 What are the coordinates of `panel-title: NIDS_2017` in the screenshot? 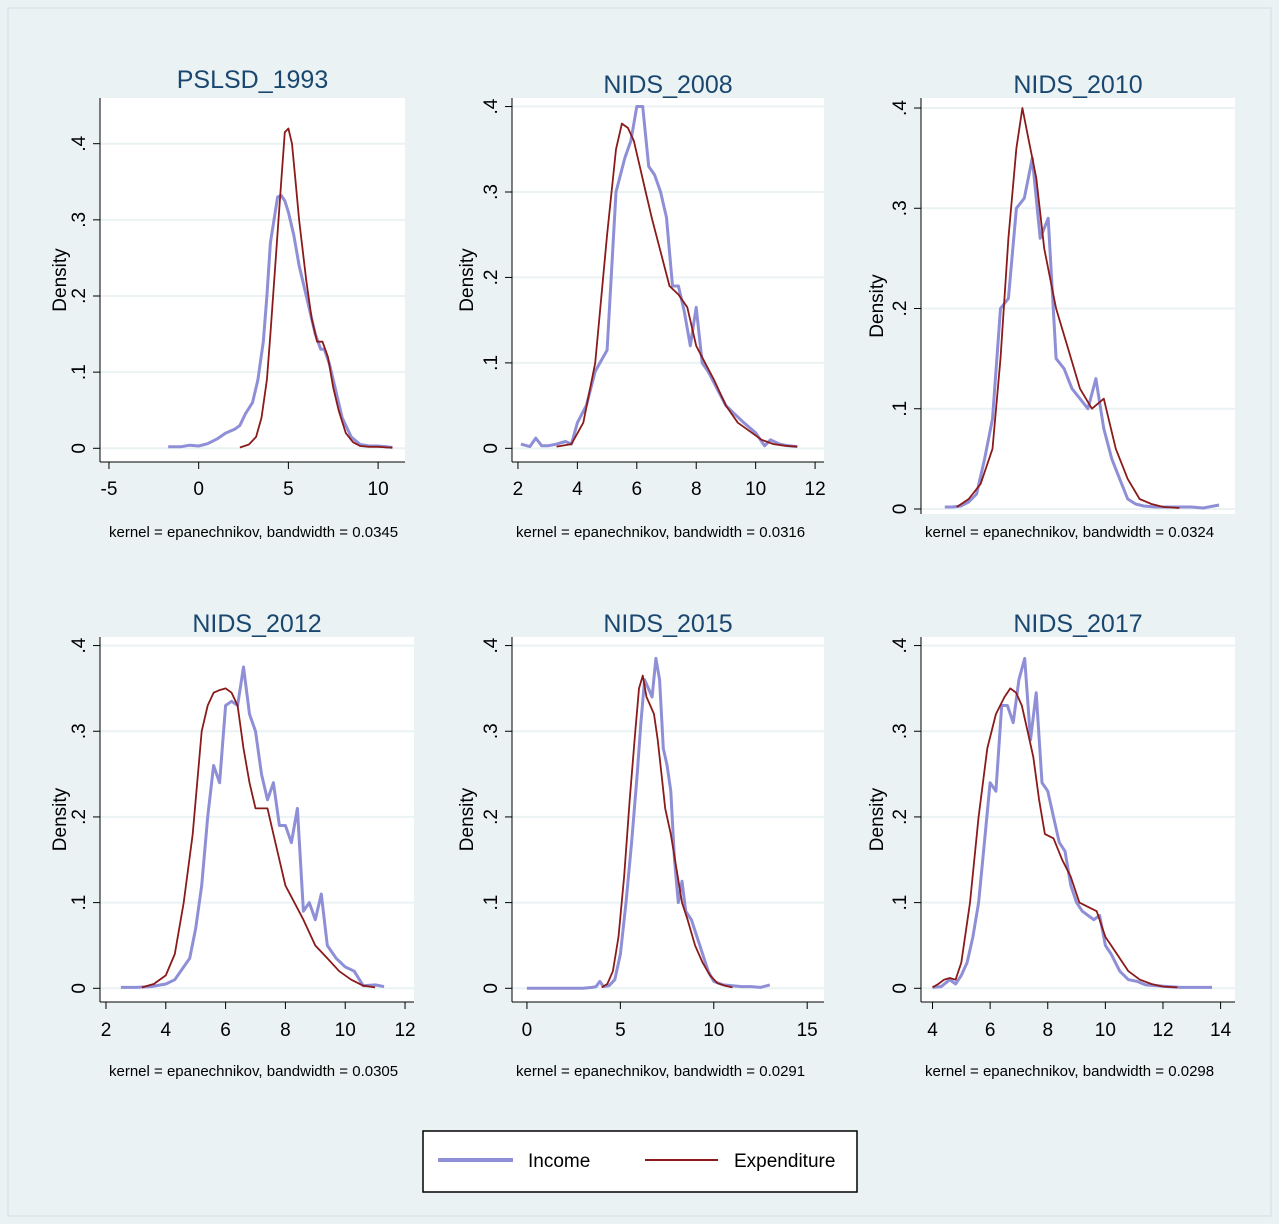 It's located at (1077, 624).